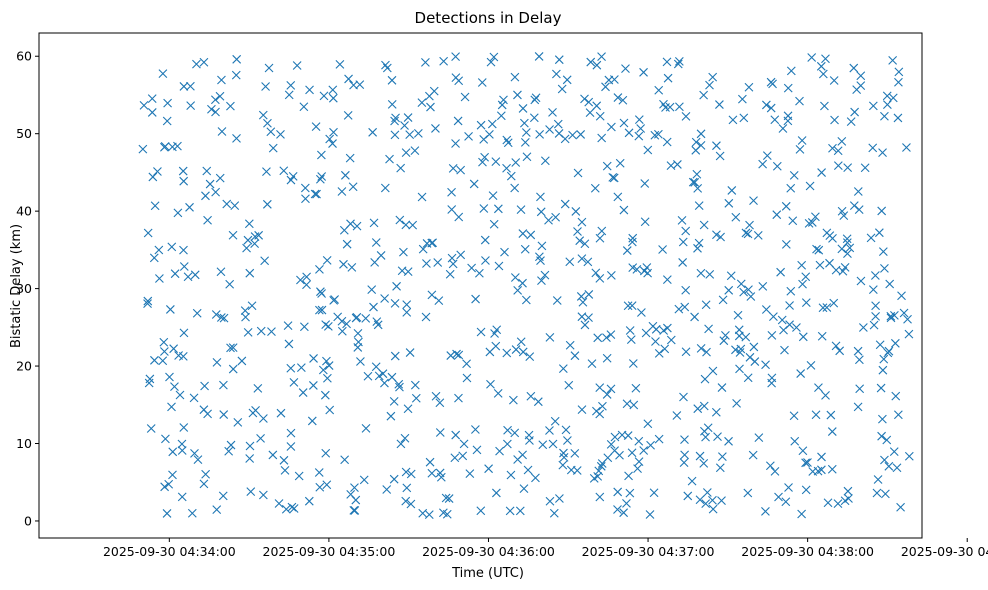  I want to click on x-tick-label: 2025-09-30 04:36:00, so click(488, 551).